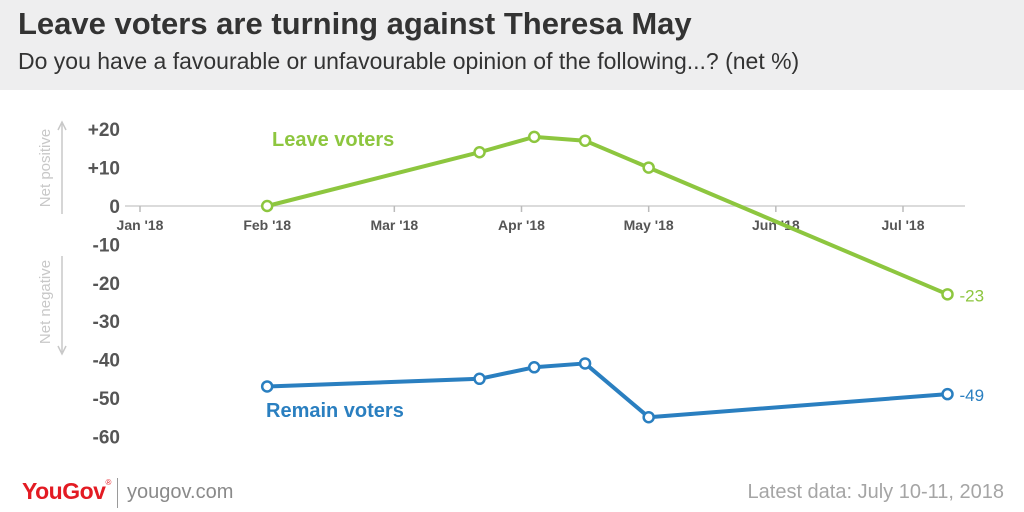 Image resolution: width=1024 pixels, height=512 pixels. I want to click on series-name-label: Leave voters, so click(333, 140).